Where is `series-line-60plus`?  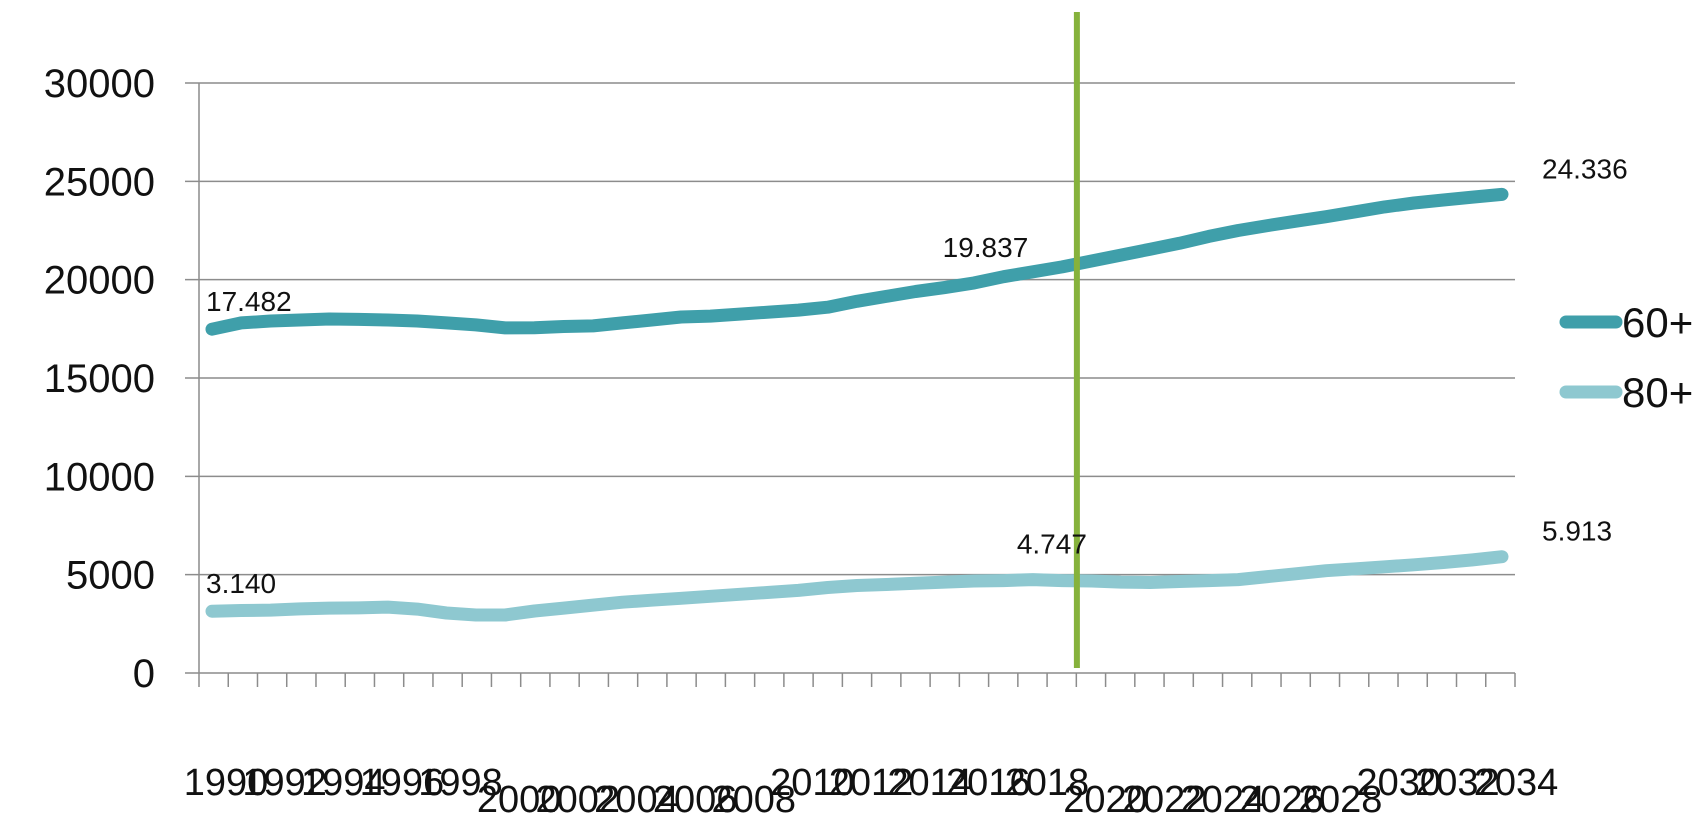 series-line-60plus is located at coordinates (857, 261).